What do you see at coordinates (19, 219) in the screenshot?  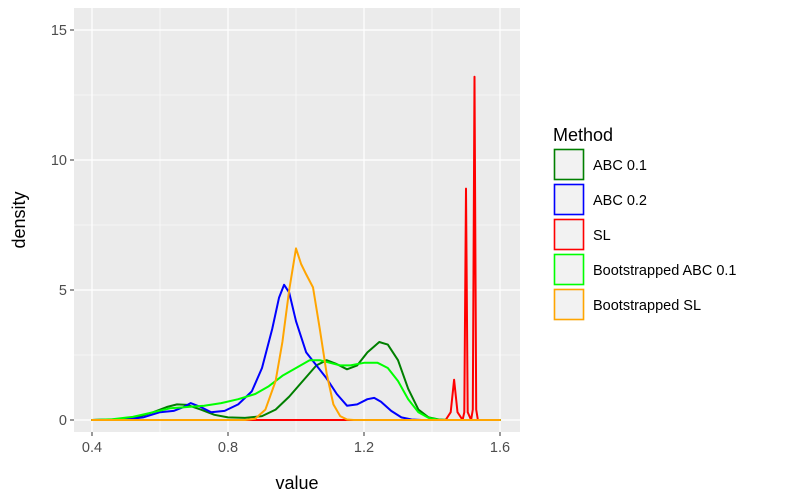 I see `y-axis-title: density` at bounding box center [19, 219].